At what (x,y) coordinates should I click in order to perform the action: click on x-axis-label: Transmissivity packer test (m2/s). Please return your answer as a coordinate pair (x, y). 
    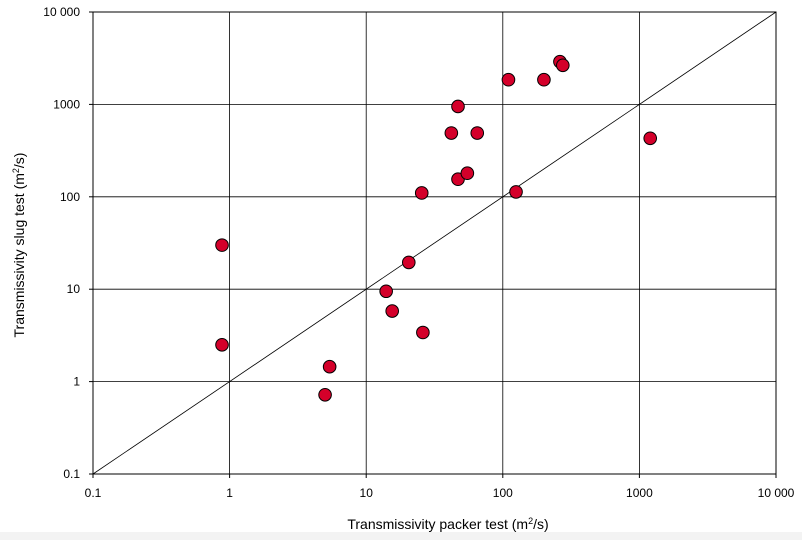
    Looking at the image, I should click on (447, 524).